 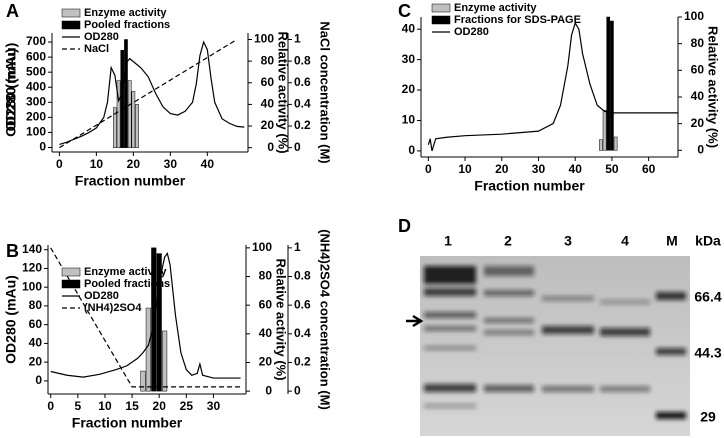 I want to click on lane-label: M, so click(x=672, y=241).